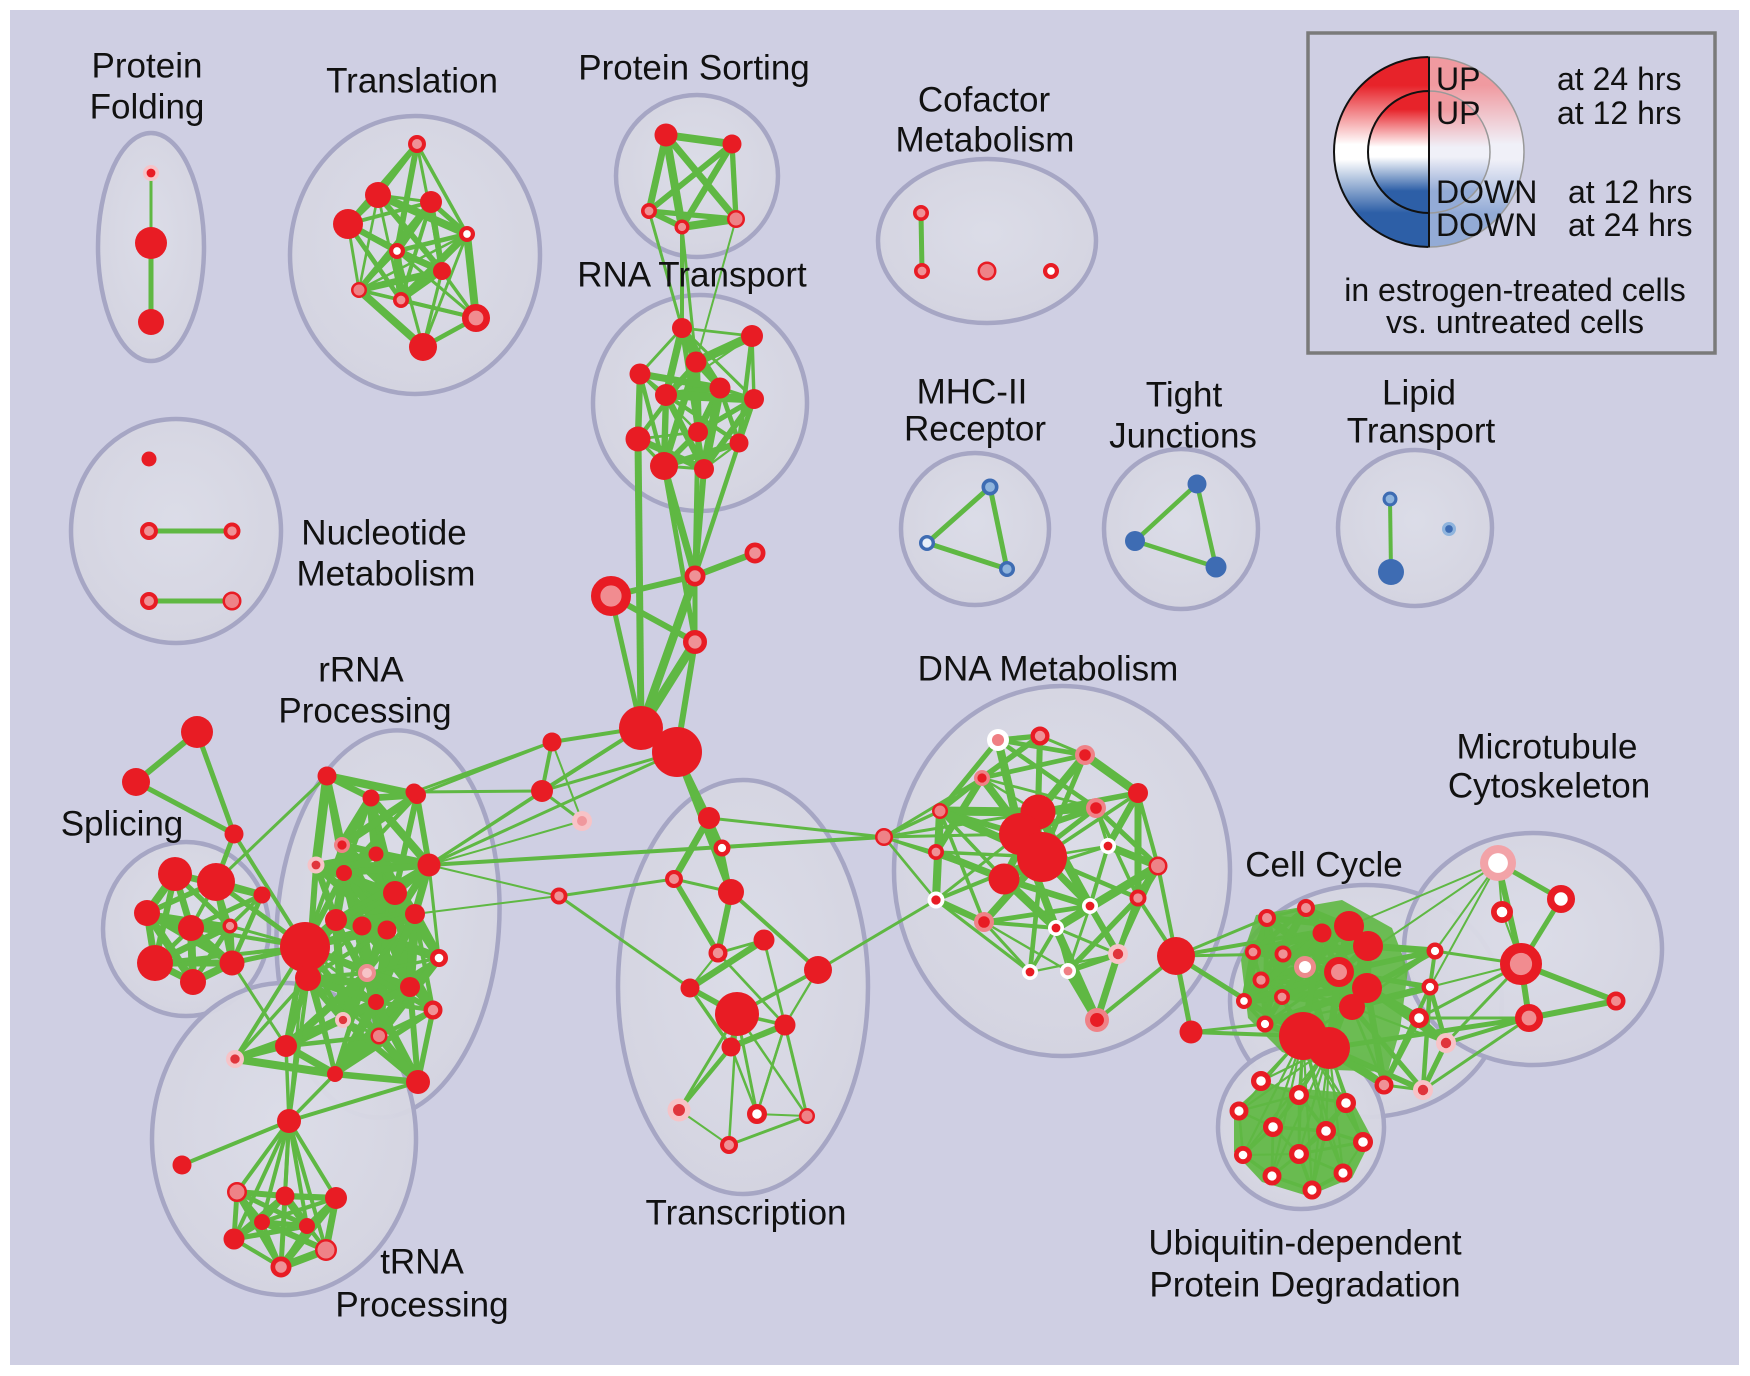  I want to click on svg-text: RNA Transport, so click(692, 274).